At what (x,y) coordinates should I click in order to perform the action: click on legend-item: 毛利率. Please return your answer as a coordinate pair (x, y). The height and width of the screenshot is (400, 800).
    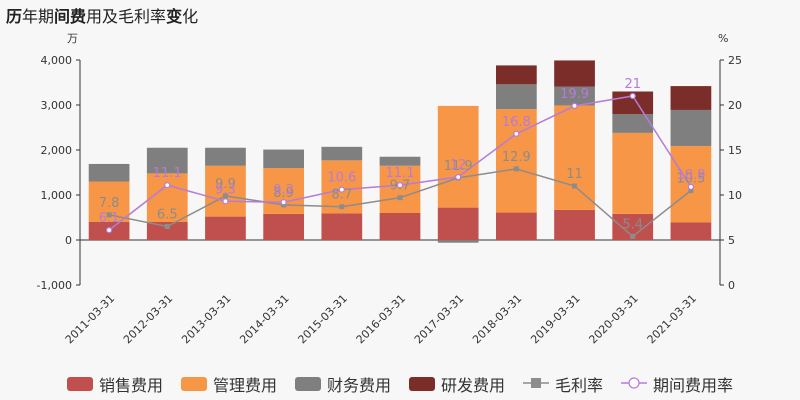
    Looking at the image, I should click on (563, 384).